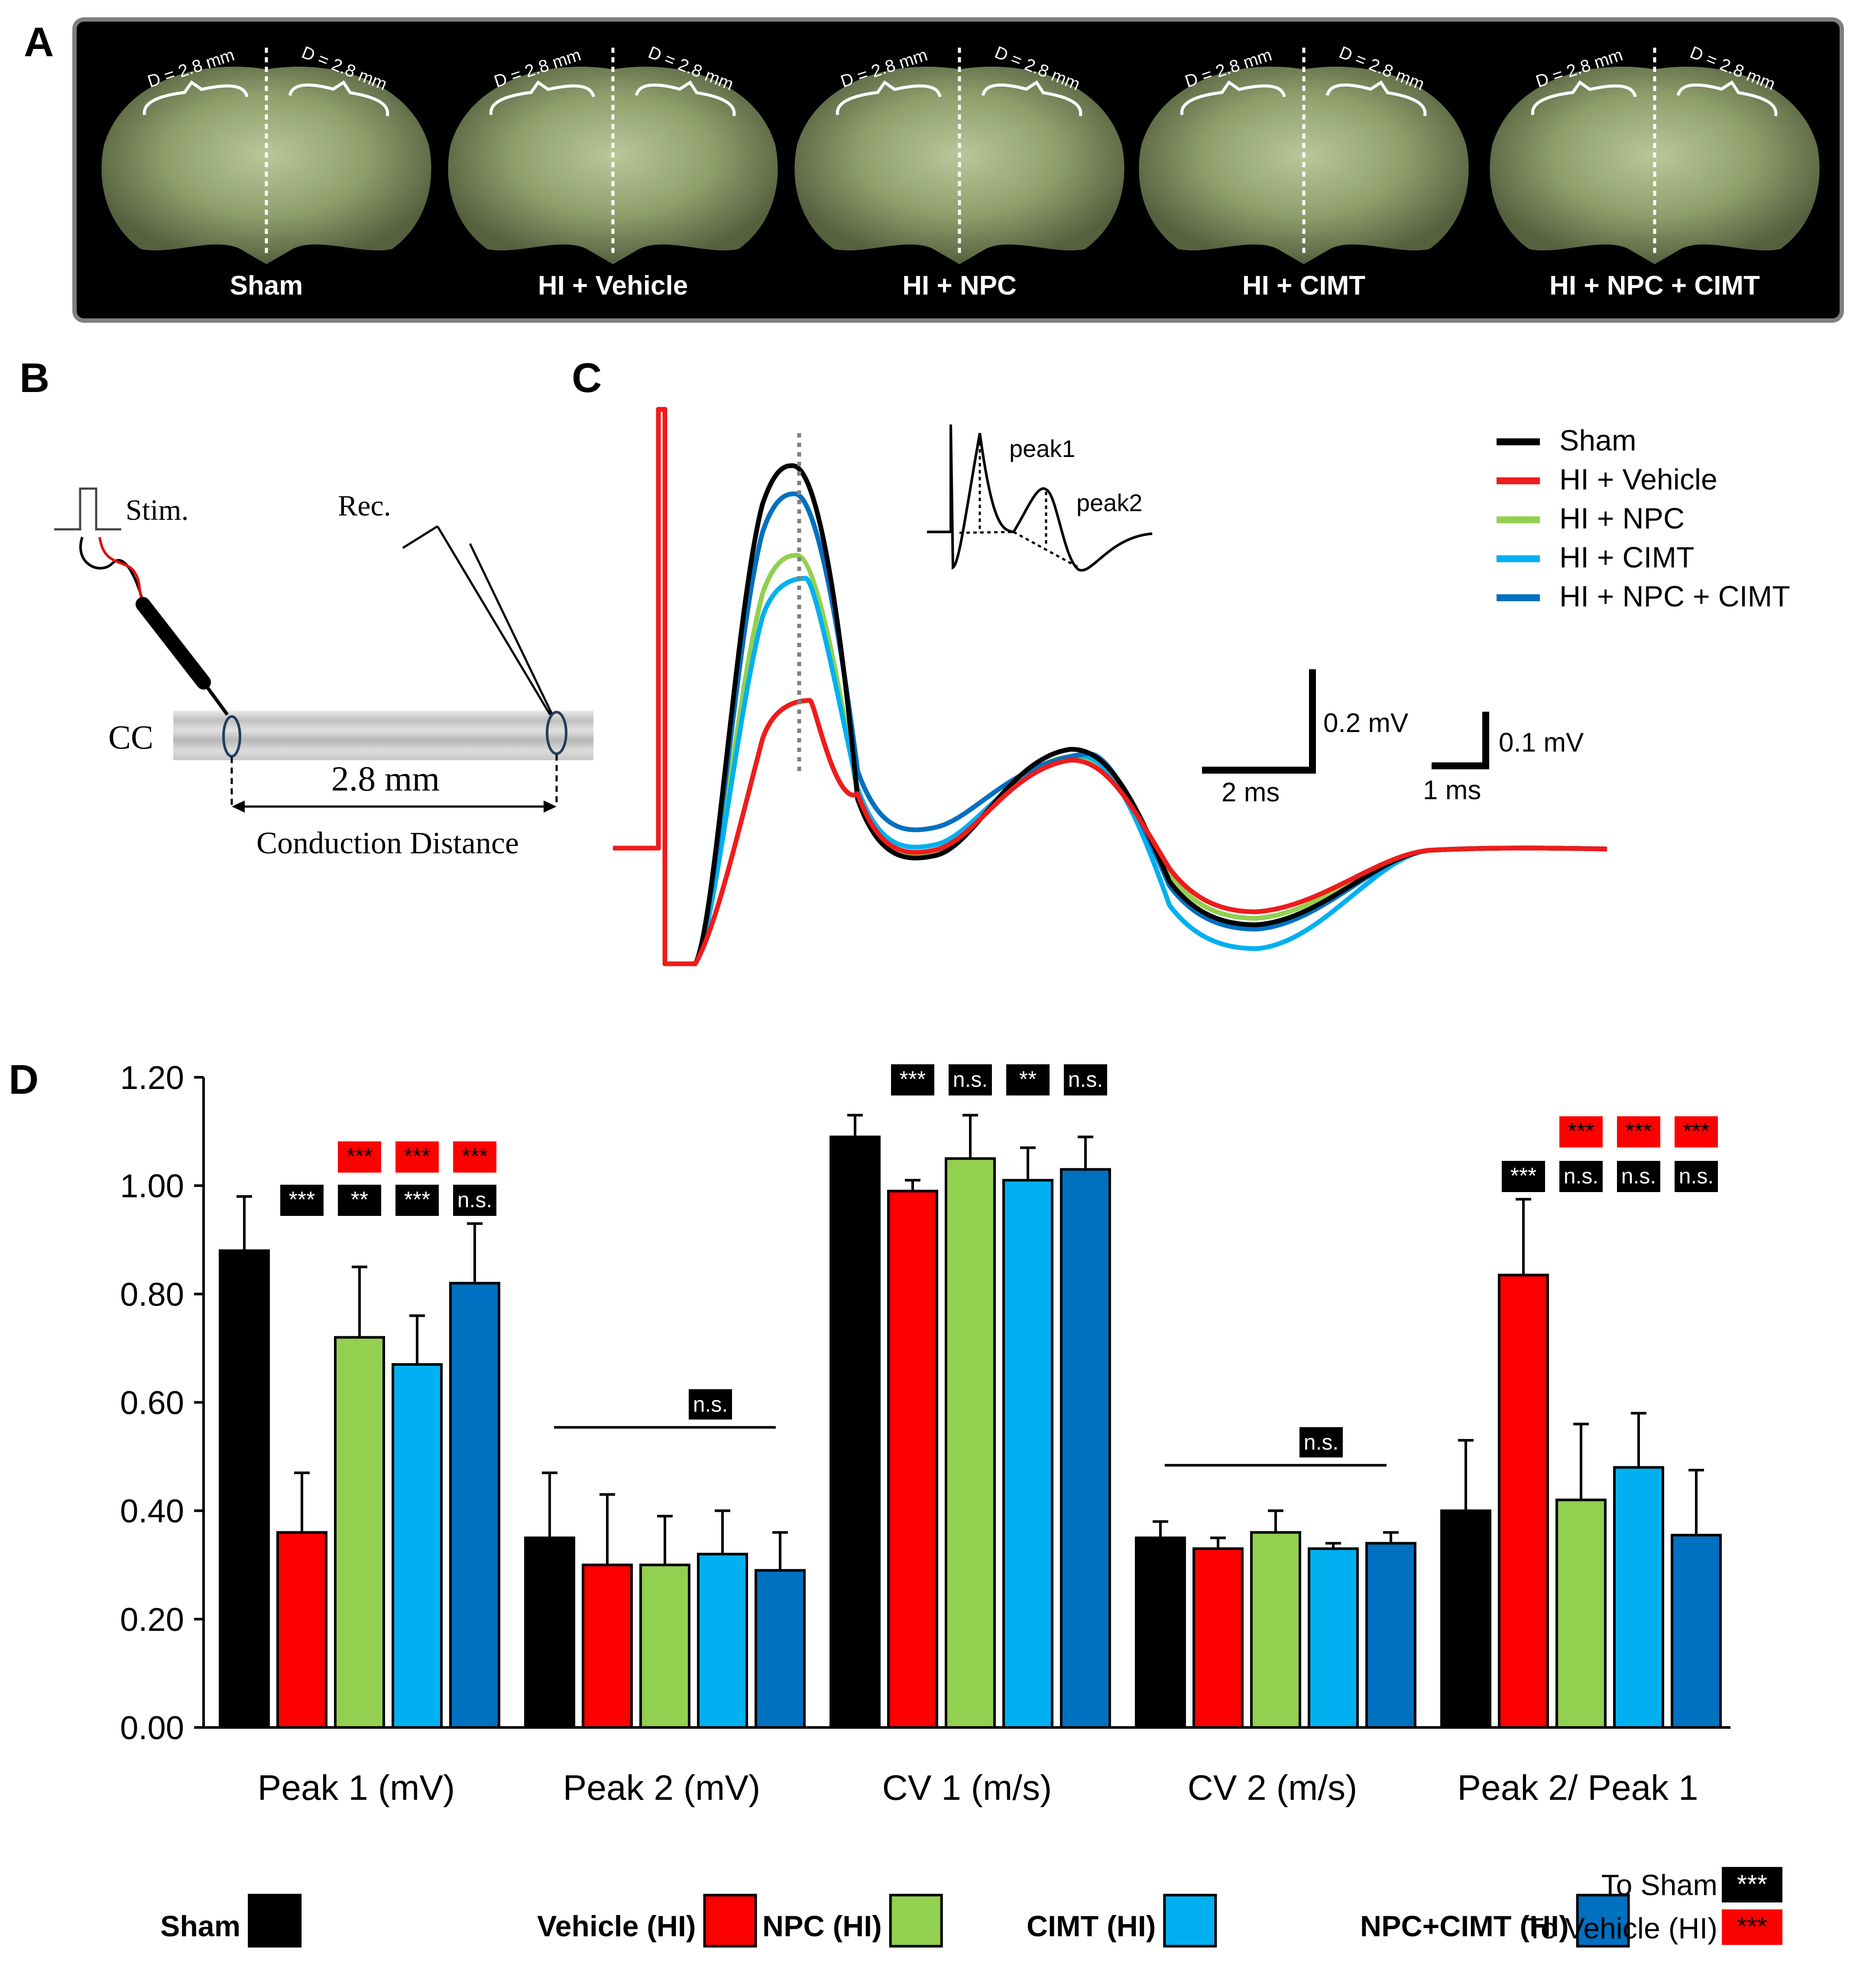 The image size is (1876, 1980). What do you see at coordinates (1366, 723) in the screenshot?
I see `scale-bar-large-v: 0.2 mV` at bounding box center [1366, 723].